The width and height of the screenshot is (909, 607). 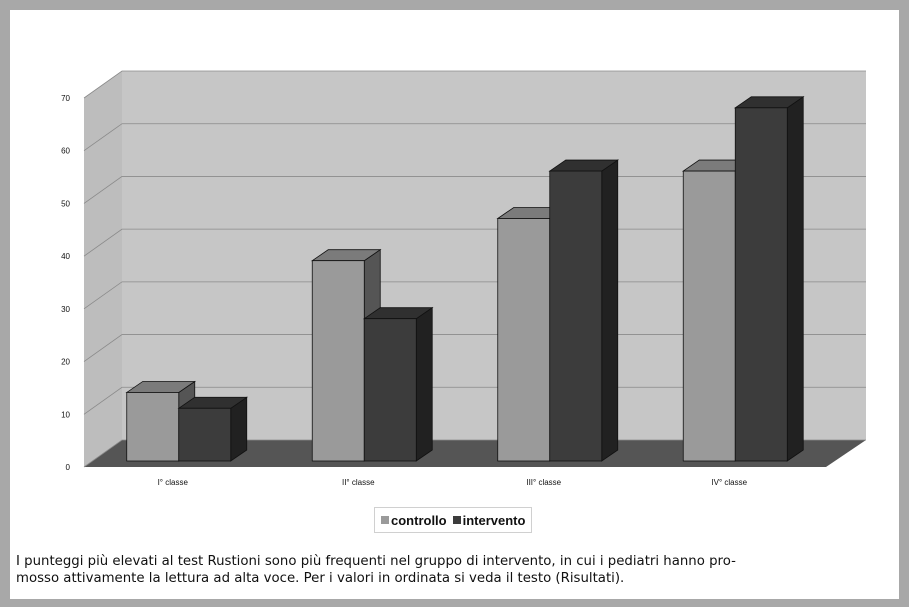 I want to click on x-category-label: III° classe, so click(x=543, y=482).